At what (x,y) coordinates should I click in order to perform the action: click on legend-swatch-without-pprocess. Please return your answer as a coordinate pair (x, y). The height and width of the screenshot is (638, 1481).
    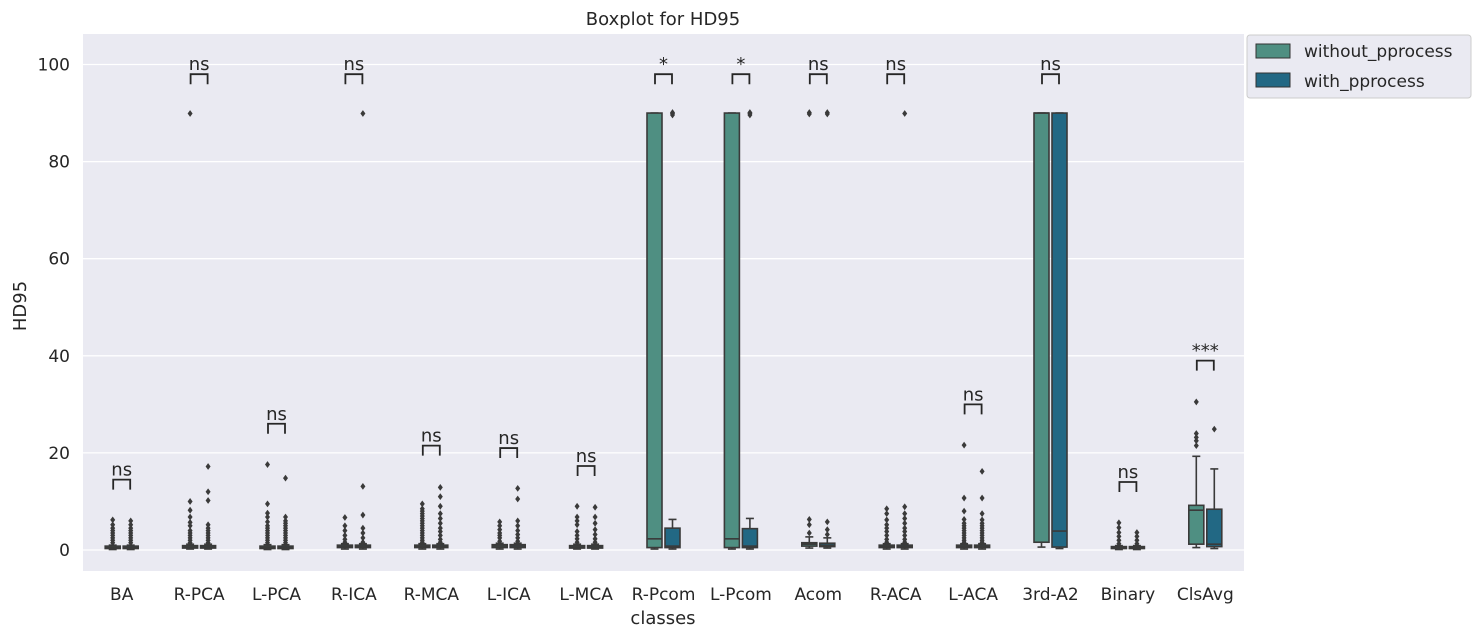
    Looking at the image, I should click on (1273, 51).